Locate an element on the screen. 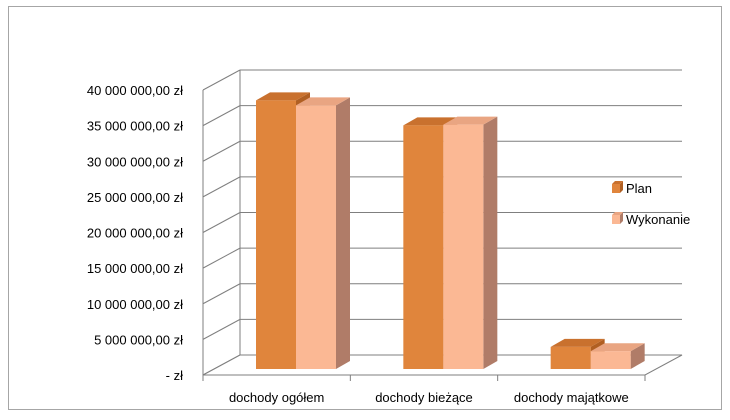  y-tick-label: 40 000 000,00 zł is located at coordinates (135, 90).